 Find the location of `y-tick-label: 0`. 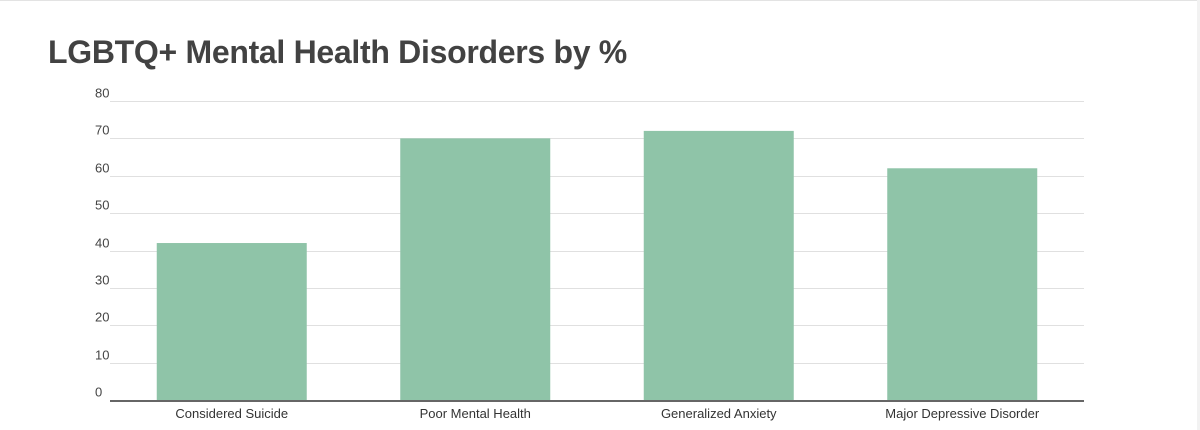

y-tick-label: 0 is located at coordinates (98, 392).